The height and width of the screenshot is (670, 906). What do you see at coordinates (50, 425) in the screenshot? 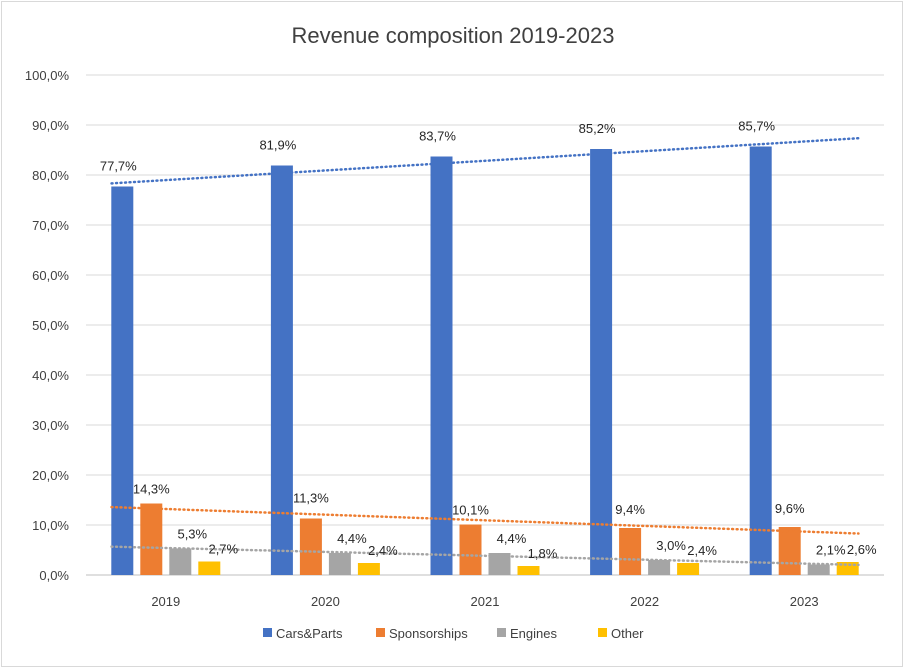
I see `y-tick-label: 30,0%` at bounding box center [50, 425].